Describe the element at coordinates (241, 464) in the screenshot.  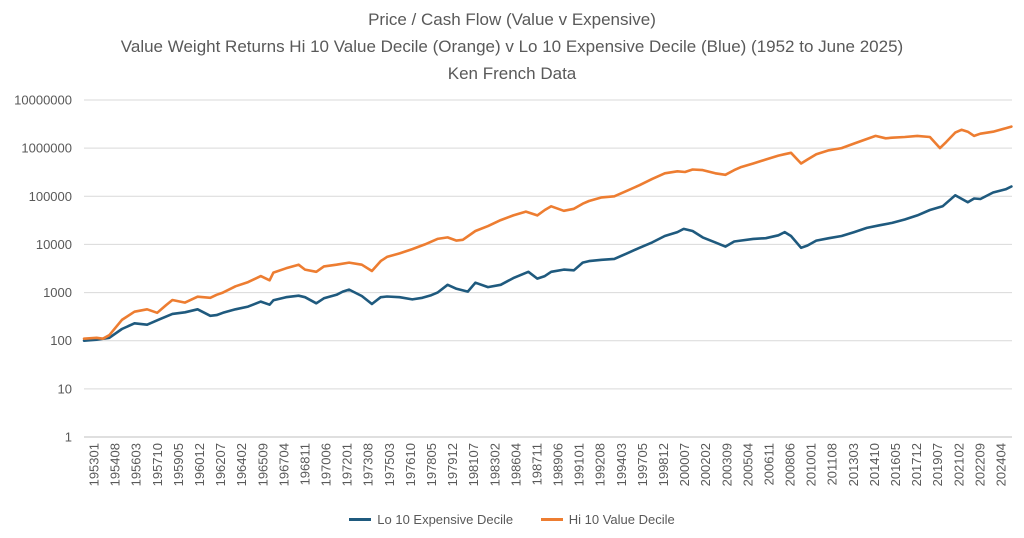
I see `x-tick-label: 196402` at that location.